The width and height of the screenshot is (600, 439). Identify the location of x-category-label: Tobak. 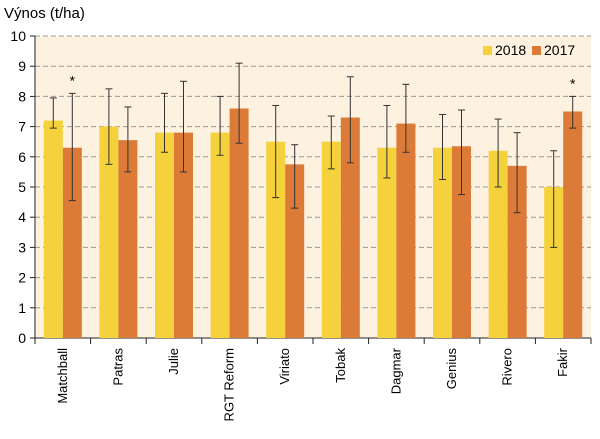
(340, 365).